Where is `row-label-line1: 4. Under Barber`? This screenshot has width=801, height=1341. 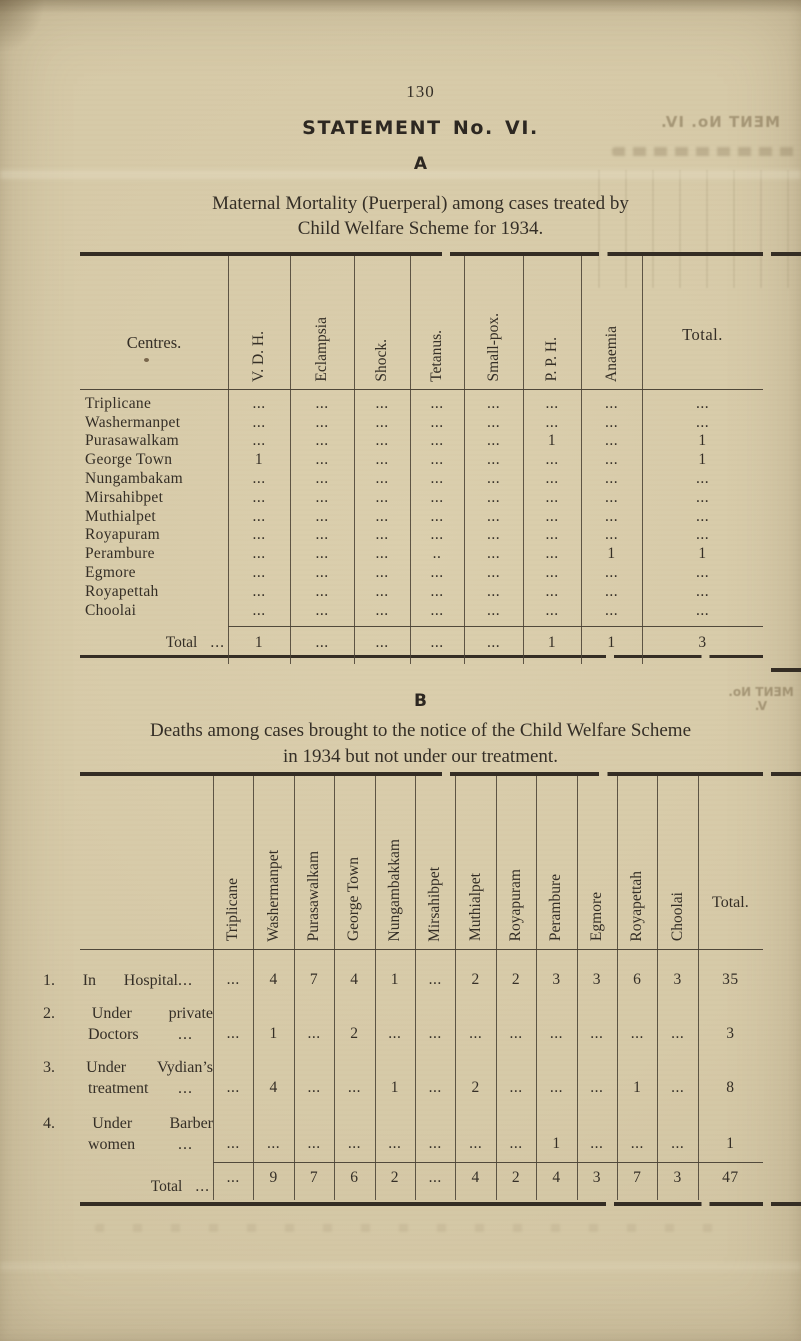 row-label-line1: 4. Under Barber is located at coordinates (128, 1123).